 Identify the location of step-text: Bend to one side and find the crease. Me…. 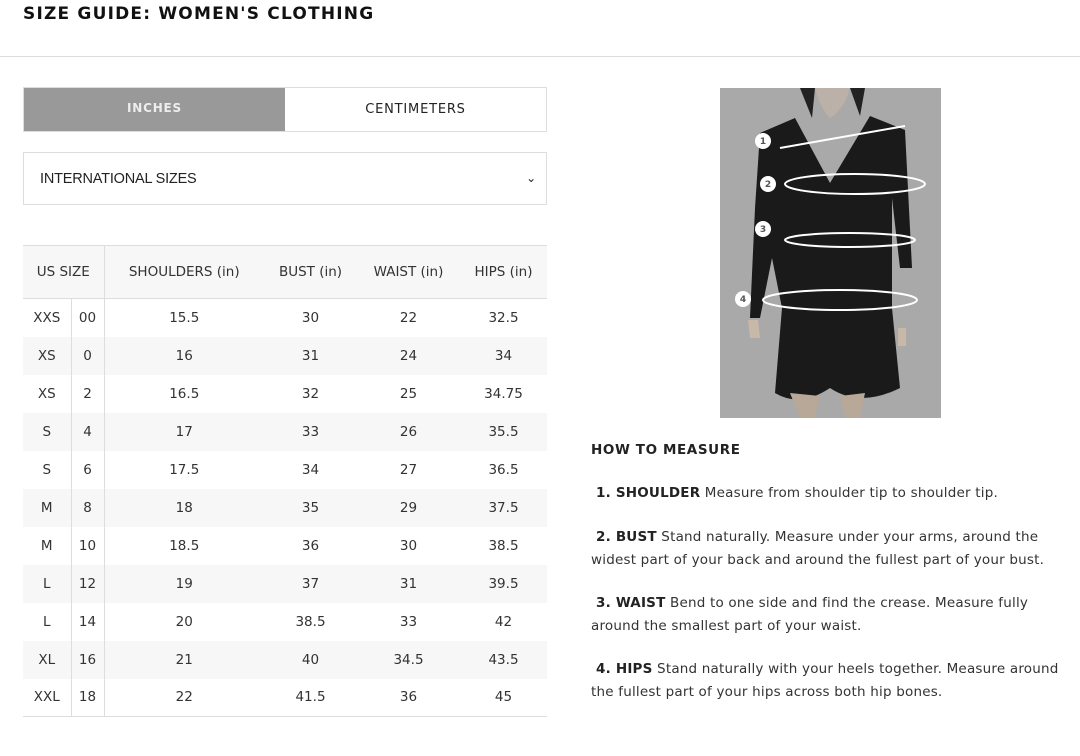
(810, 614).